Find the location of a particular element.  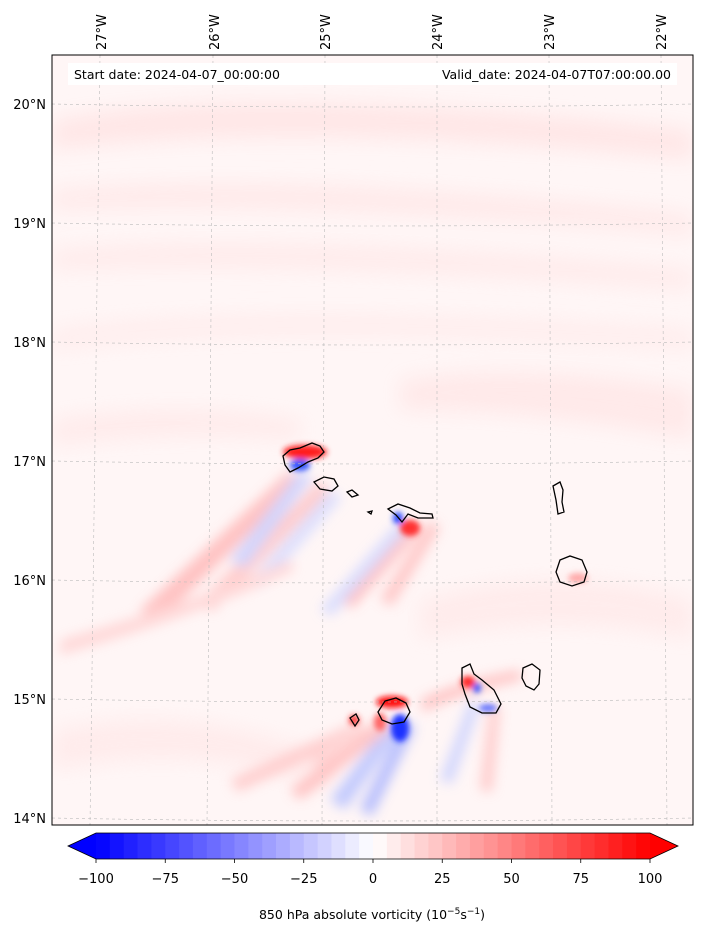

island-santo-antao is located at coordinates (303, 457).